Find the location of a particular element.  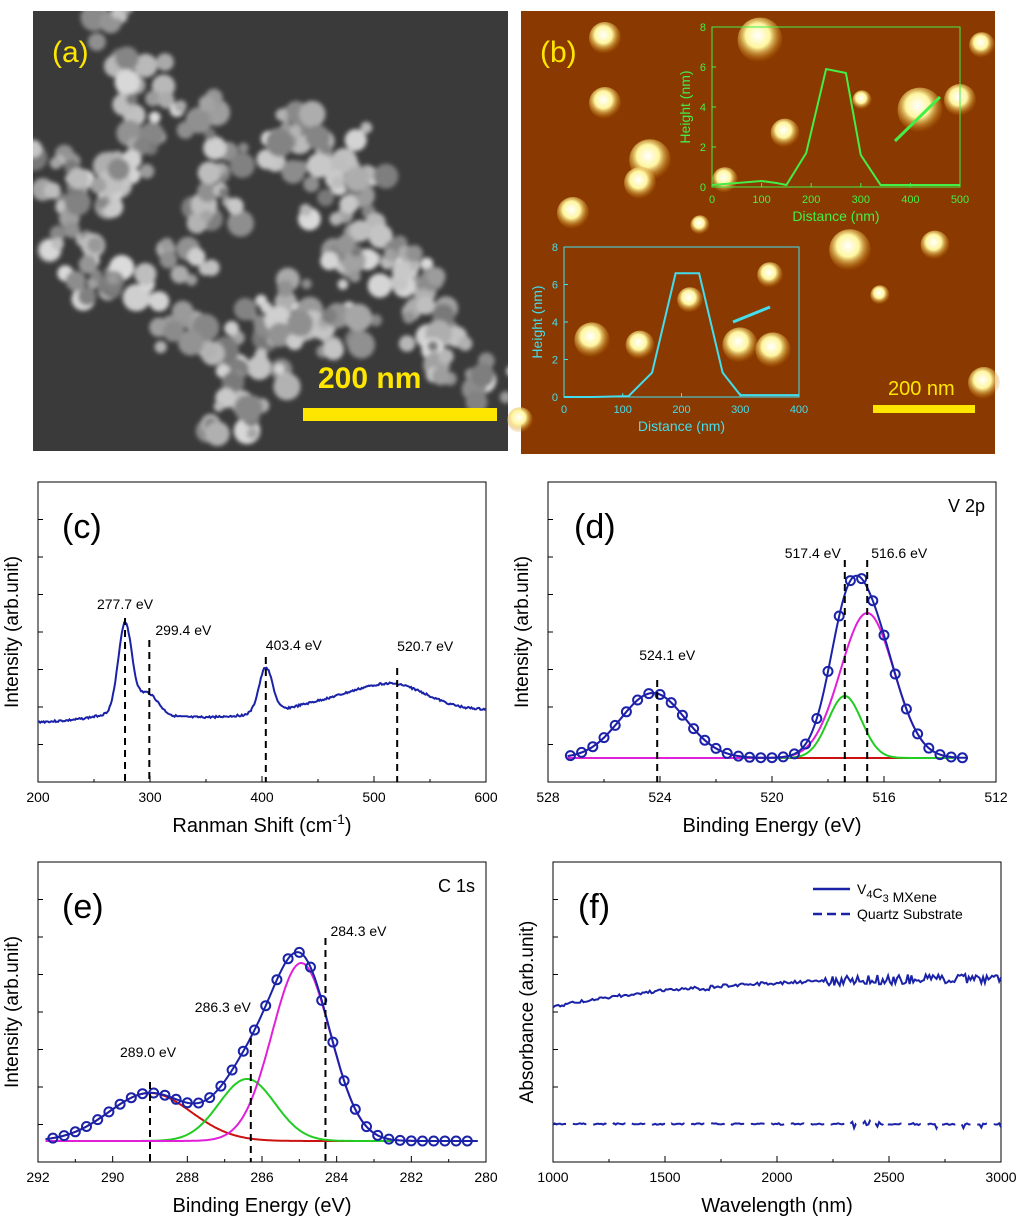

panel-e-label: (e) is located at coordinates (83, 907).